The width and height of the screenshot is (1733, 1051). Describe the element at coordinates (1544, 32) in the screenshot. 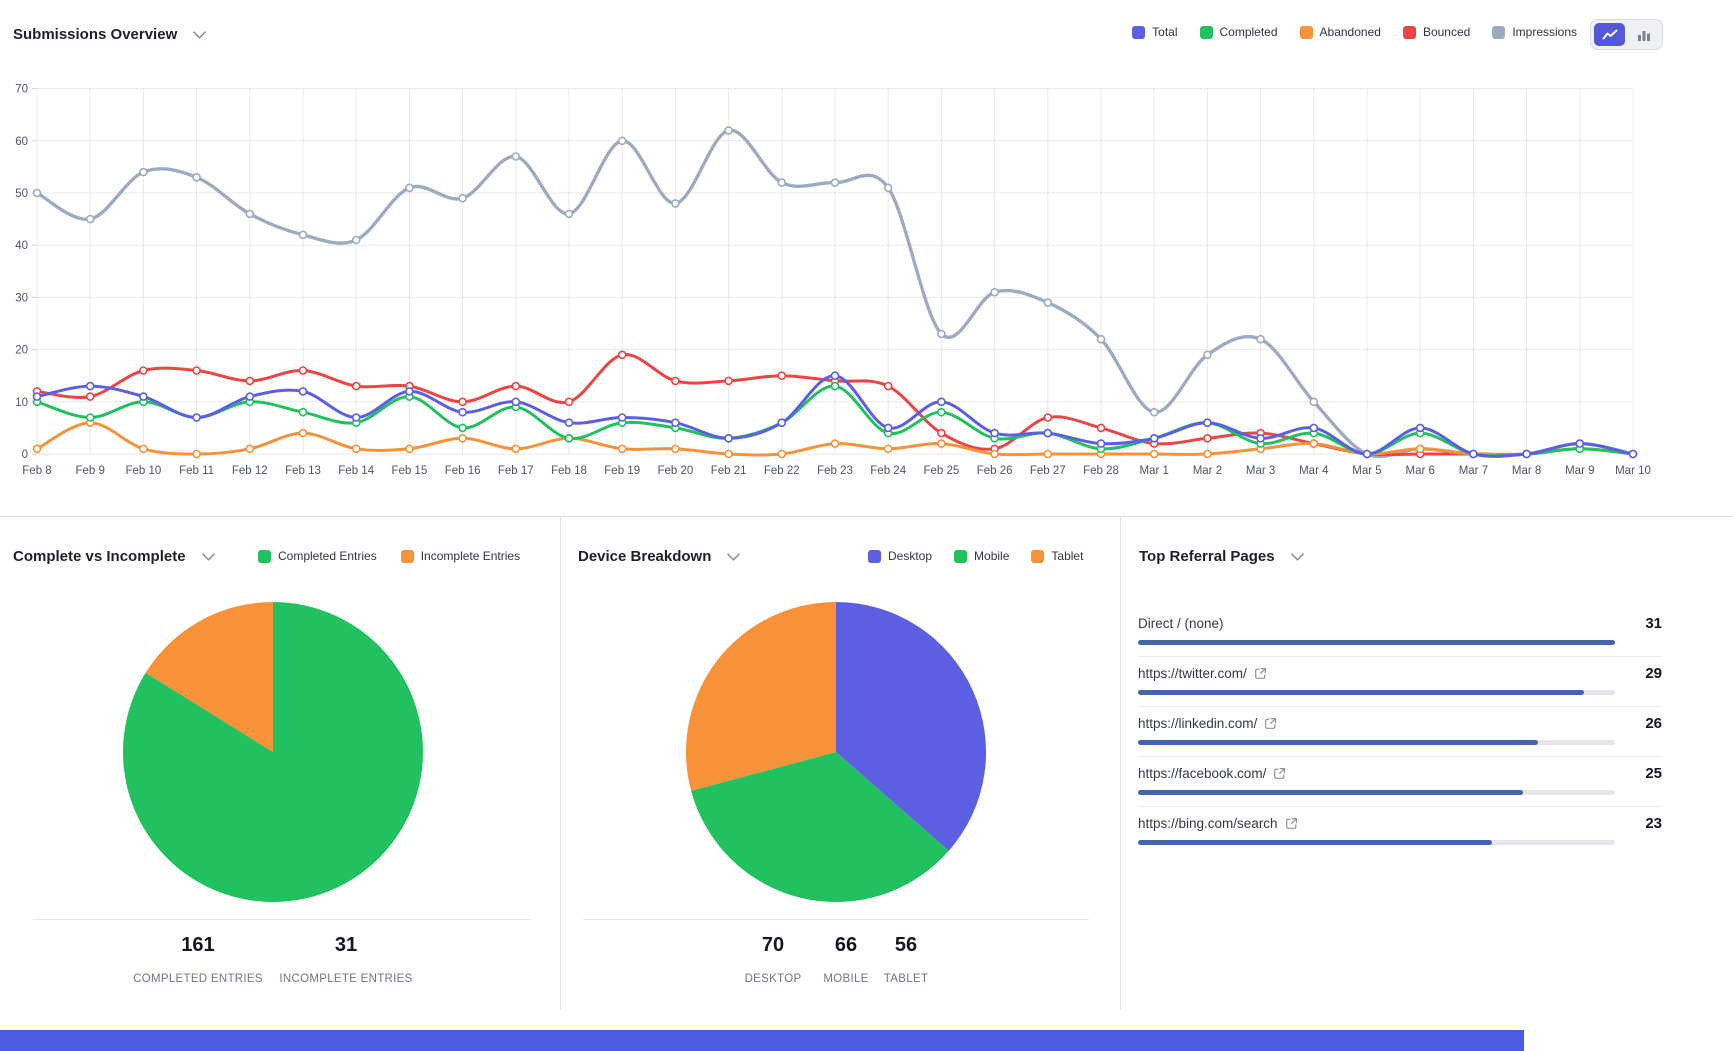

I see `legend-label: Impressions` at that location.